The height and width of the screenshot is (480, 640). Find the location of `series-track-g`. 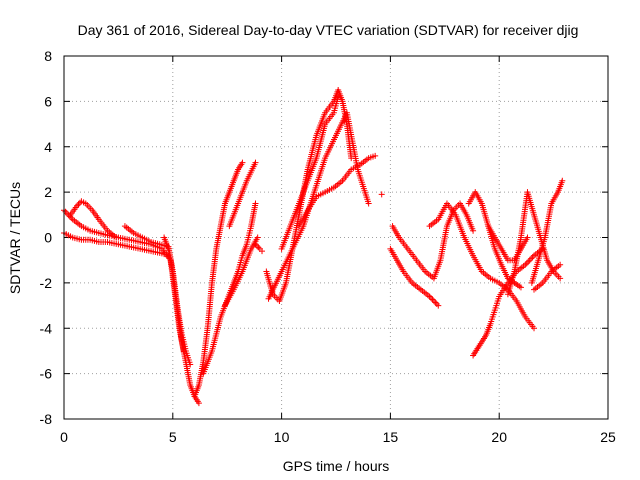

series-track-g is located at coordinates (229, 288).